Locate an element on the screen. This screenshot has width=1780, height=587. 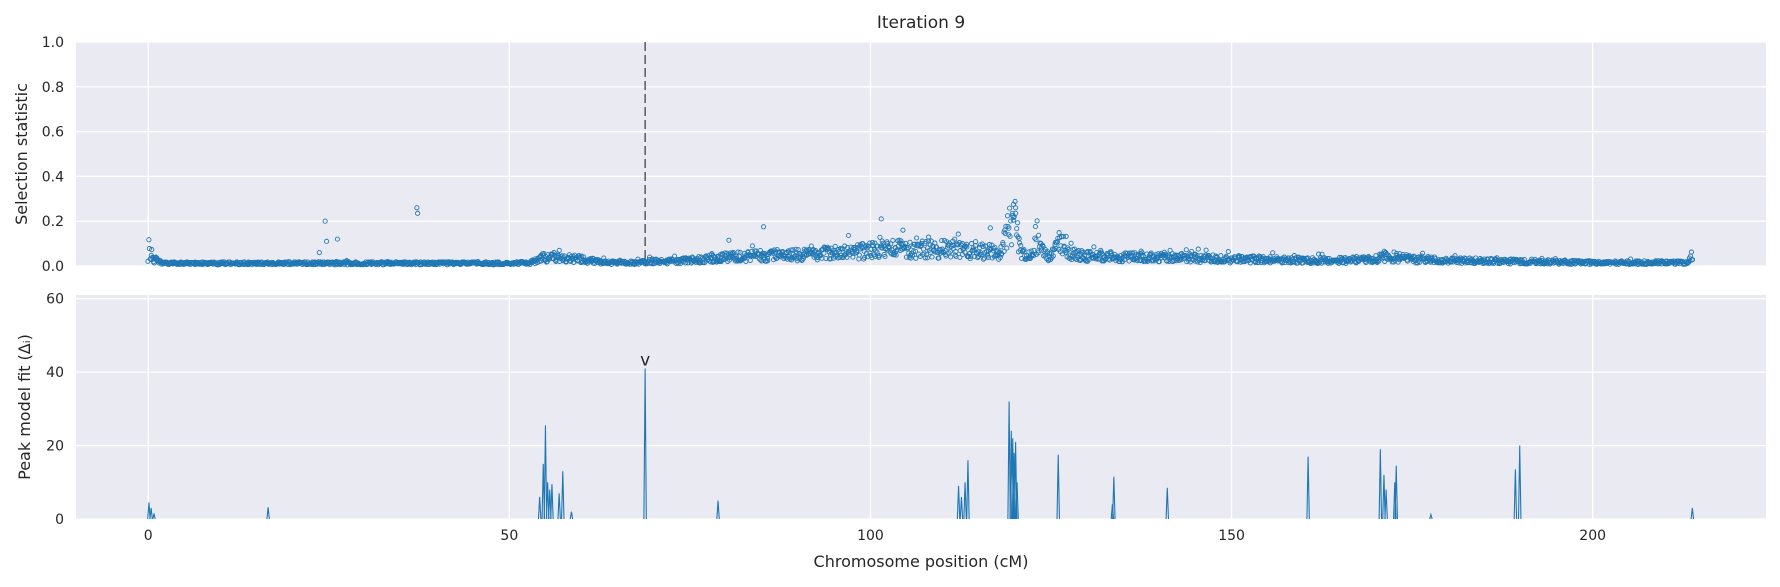
top-y-tick-label: 0.6 is located at coordinates (53, 133).